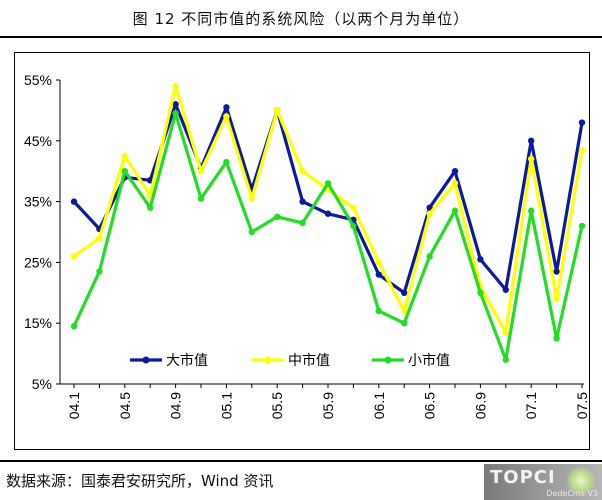 The height and width of the screenshot is (500, 602). What do you see at coordinates (140, 481) in the screenshot?
I see `data-source-note: 数据来源：国泰君安研究所，Wind 资讯` at bounding box center [140, 481].